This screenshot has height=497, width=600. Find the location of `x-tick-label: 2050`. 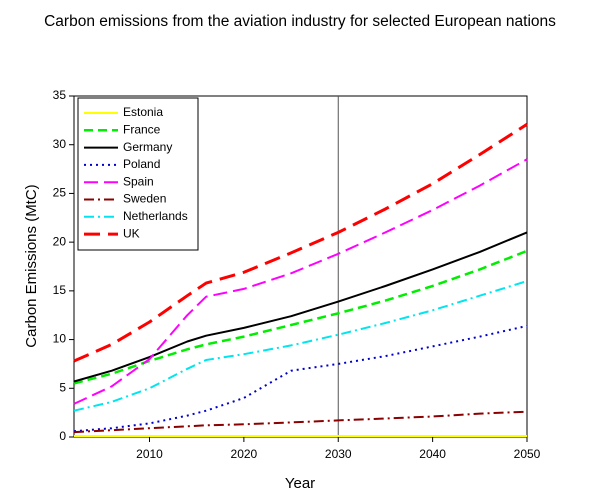

x-tick-label: 2050 is located at coordinates (527, 454).